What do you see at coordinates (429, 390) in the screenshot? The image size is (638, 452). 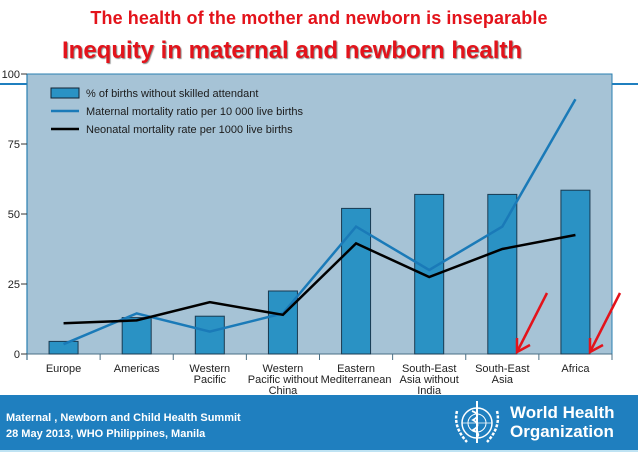 I see `x-category-label: India` at bounding box center [429, 390].